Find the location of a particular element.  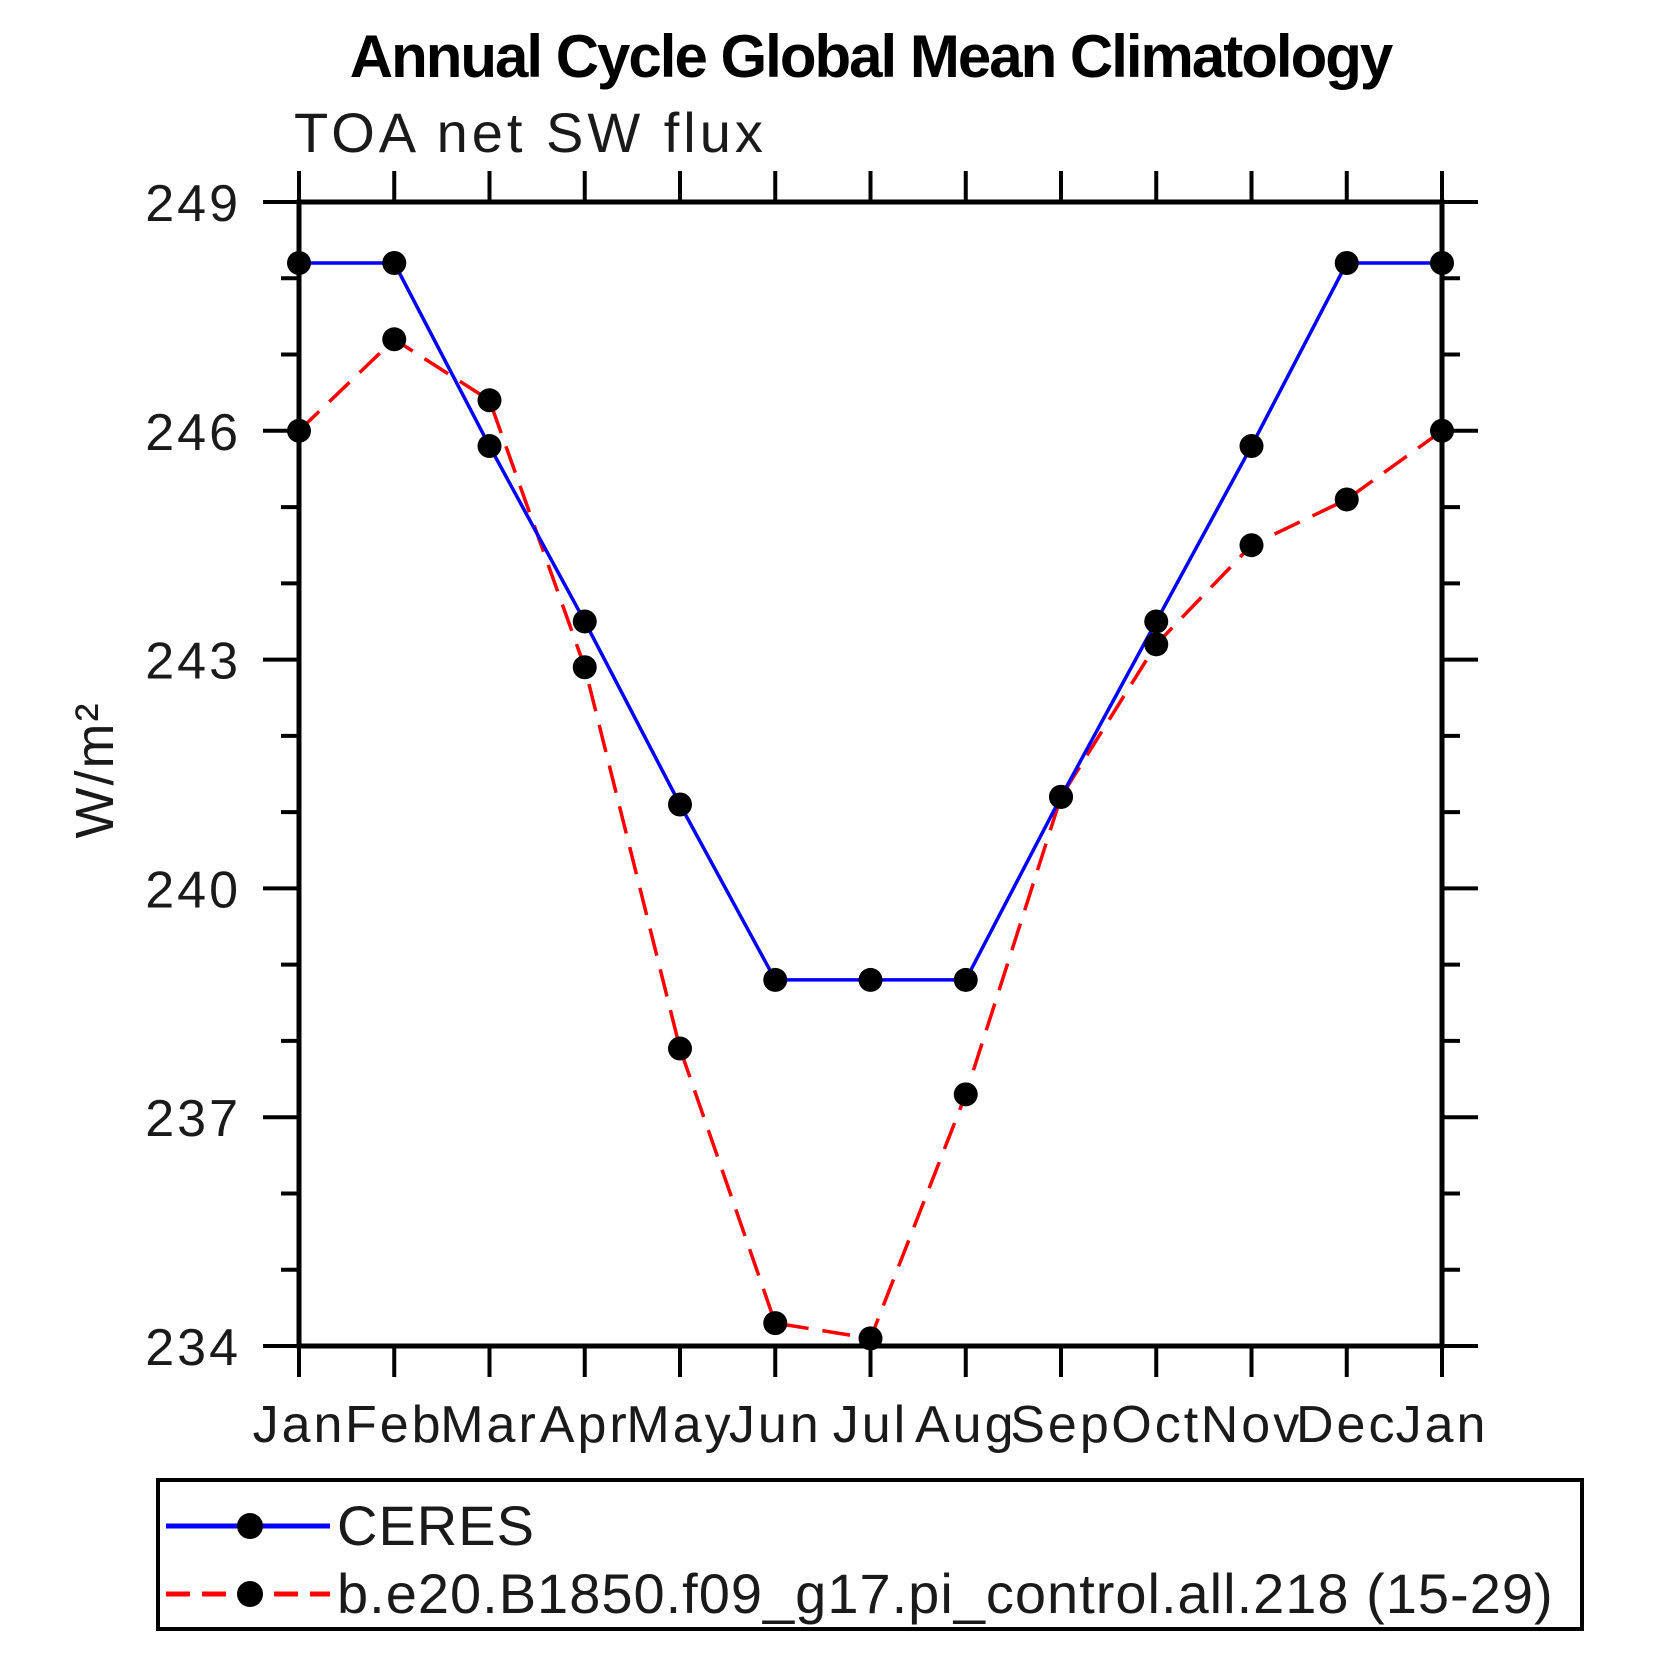

x-tick-label: Sep is located at coordinates (1061, 1425).